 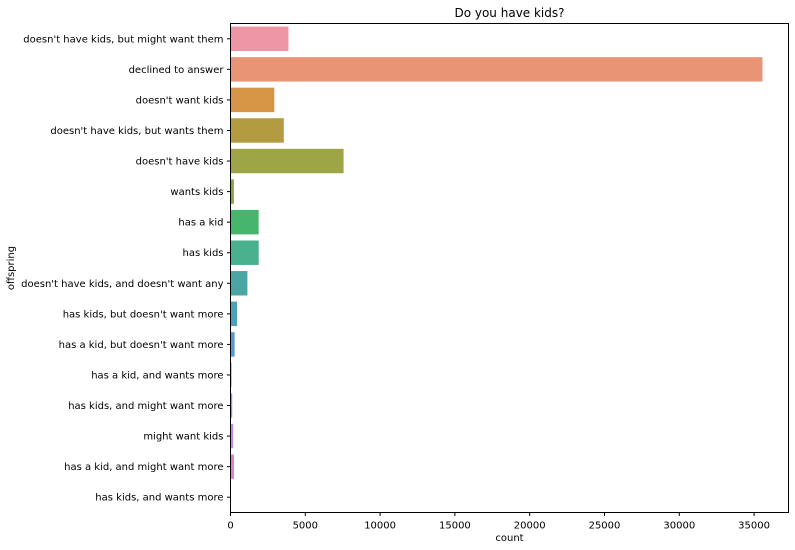 I want to click on chart-title: Do you have kids?, so click(x=509, y=13).